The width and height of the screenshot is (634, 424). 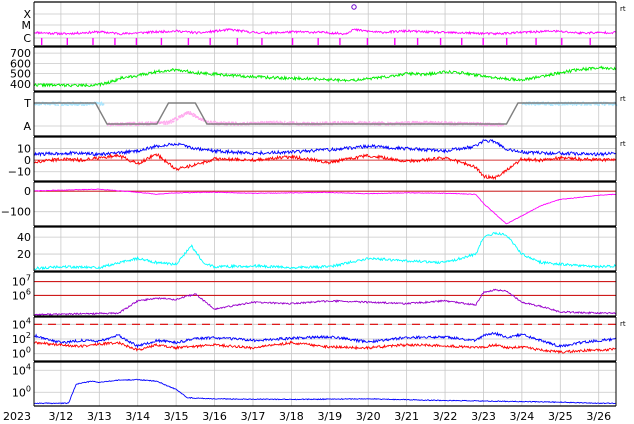 I want to click on series-line-proton-flux-blue, so click(x=325, y=340).